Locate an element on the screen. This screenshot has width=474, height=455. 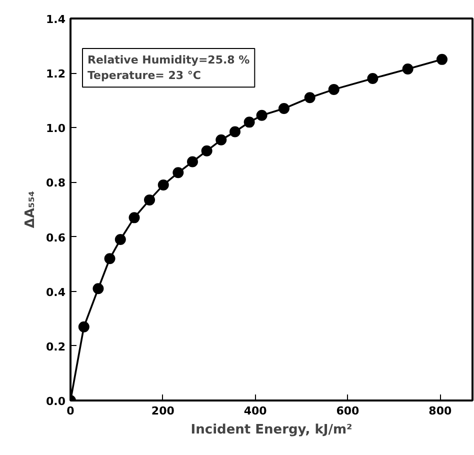
annotation: Teperature= 23 °C is located at coordinates (144, 75).